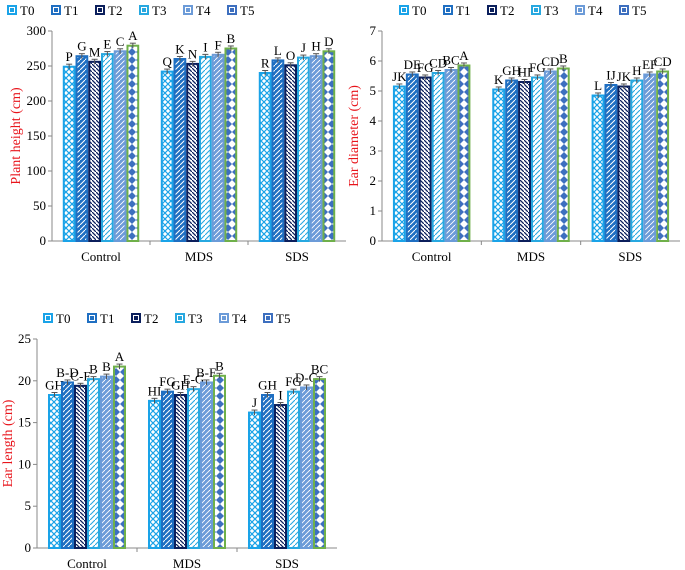  Describe the element at coordinates (24, 463) in the screenshot. I see `y-tick-label: 10` at that location.